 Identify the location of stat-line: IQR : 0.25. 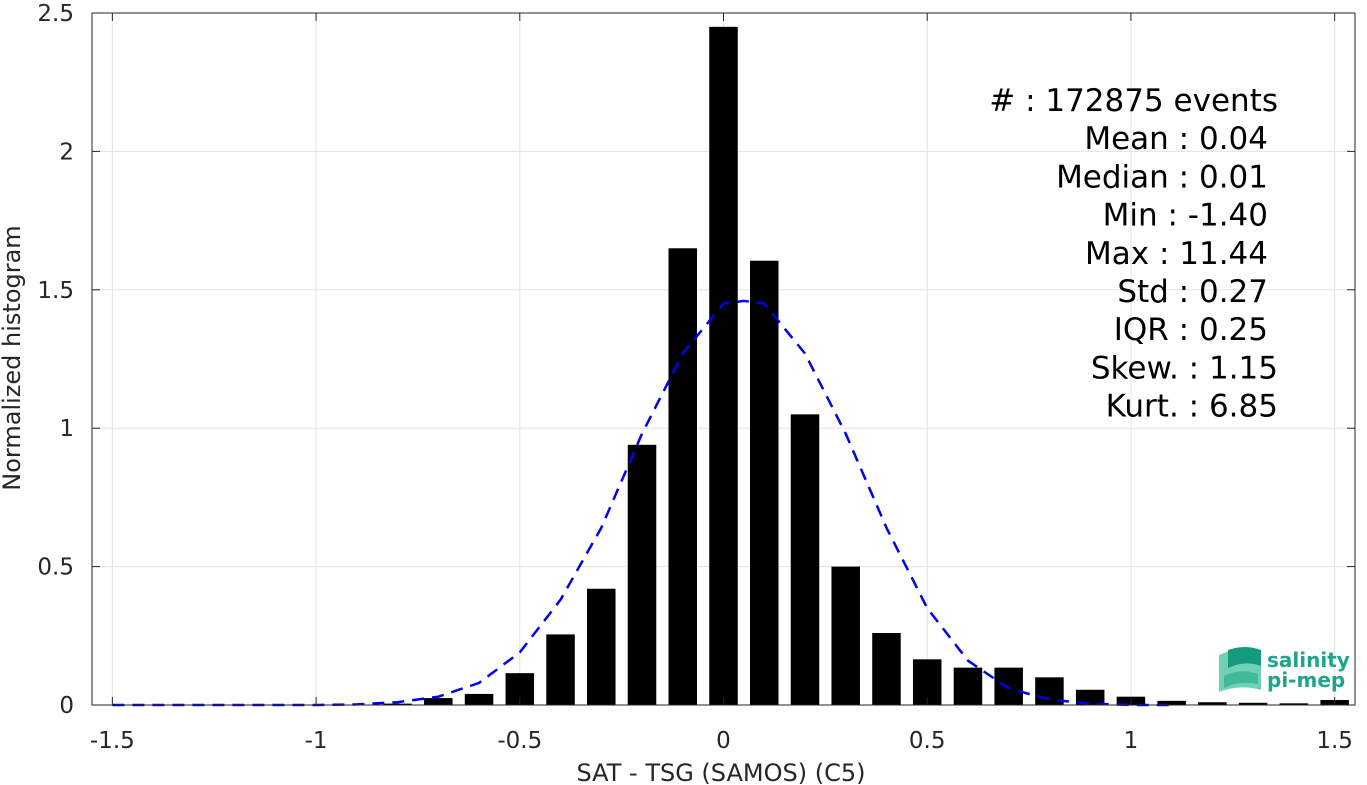
(1191, 330).